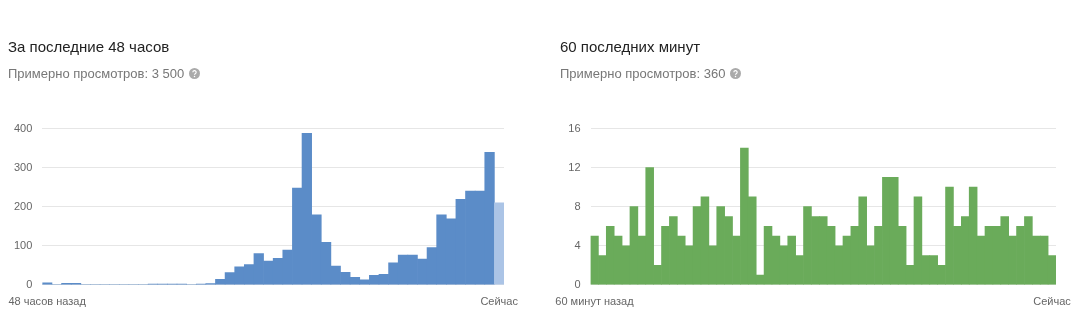 This screenshot has width=1083, height=335. I want to click on y-tick-label: 300, so click(23, 166).